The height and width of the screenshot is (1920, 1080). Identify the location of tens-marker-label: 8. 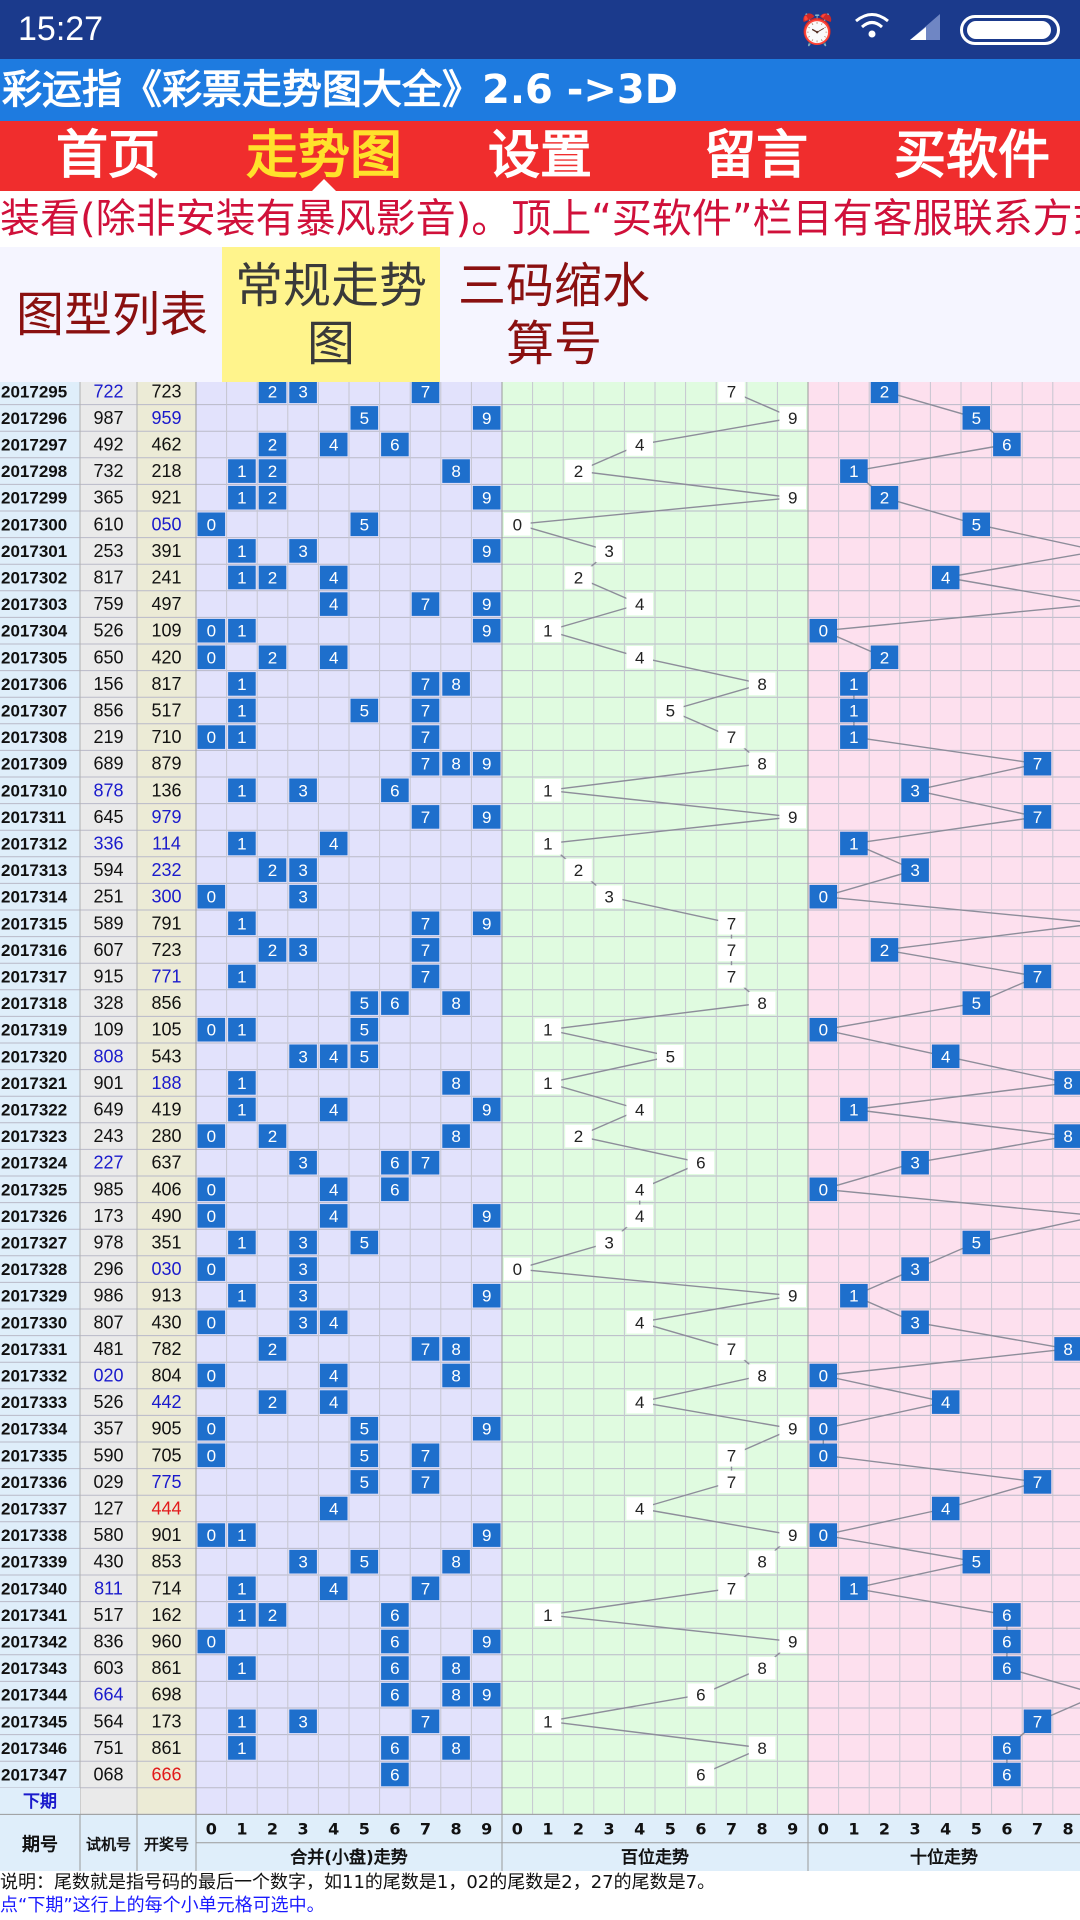
(1067, 1349).